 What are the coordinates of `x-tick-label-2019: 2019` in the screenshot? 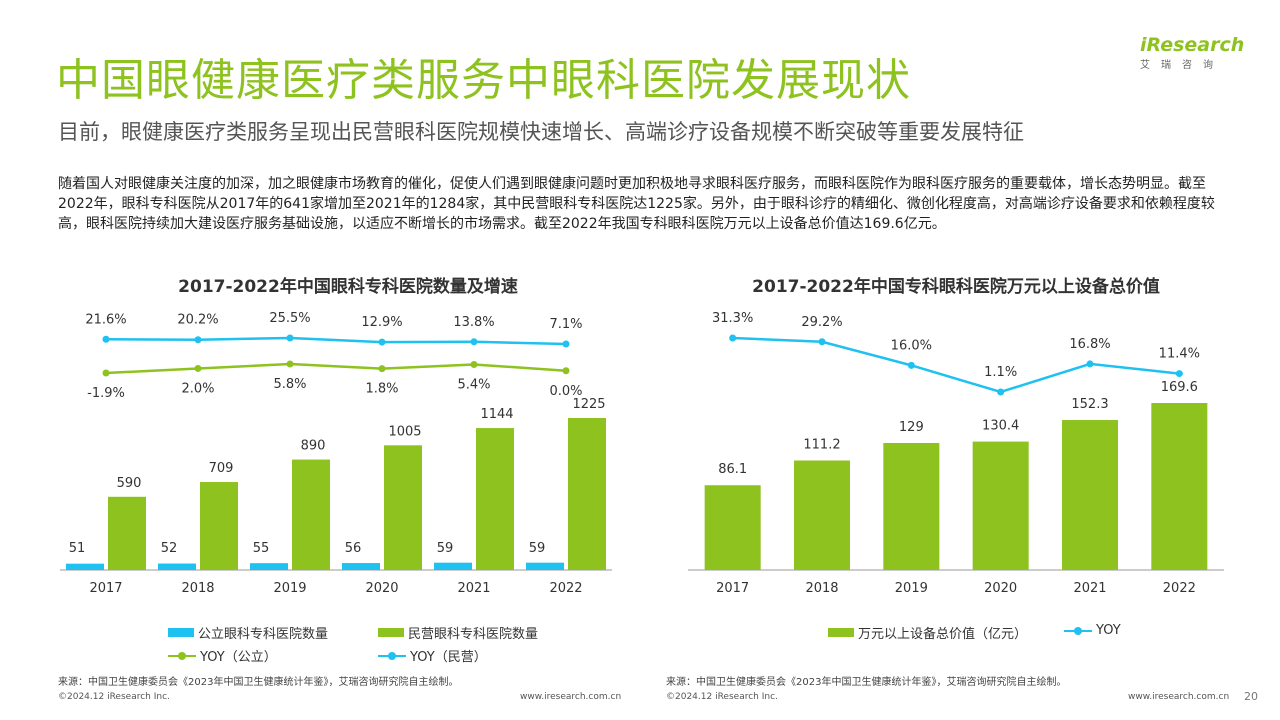 It's located at (289, 588).